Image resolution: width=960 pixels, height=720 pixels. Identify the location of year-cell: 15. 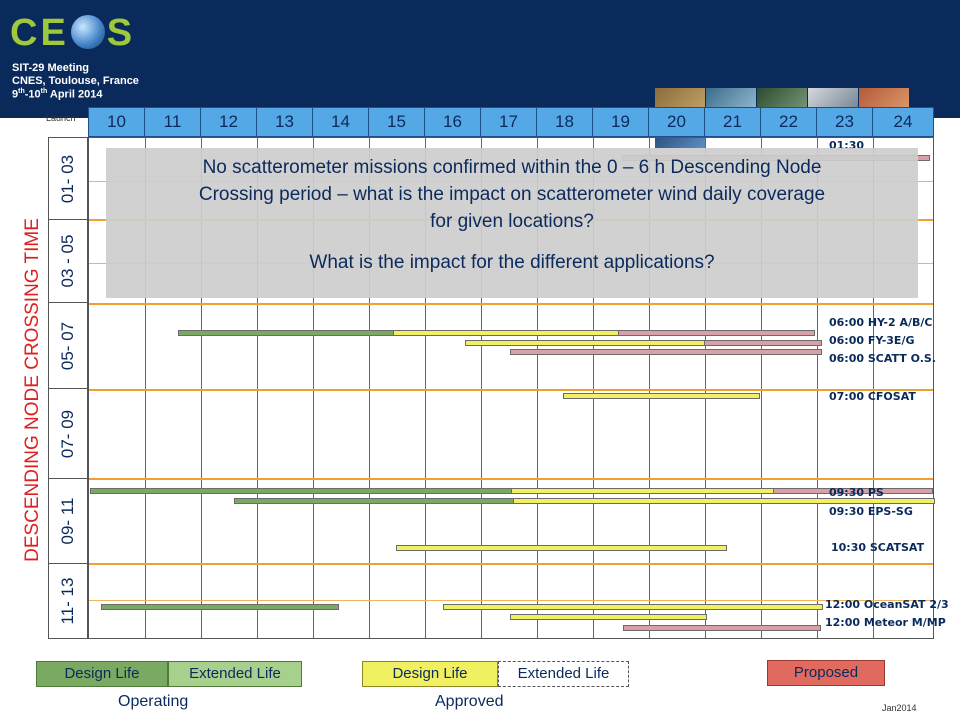
(396, 122).